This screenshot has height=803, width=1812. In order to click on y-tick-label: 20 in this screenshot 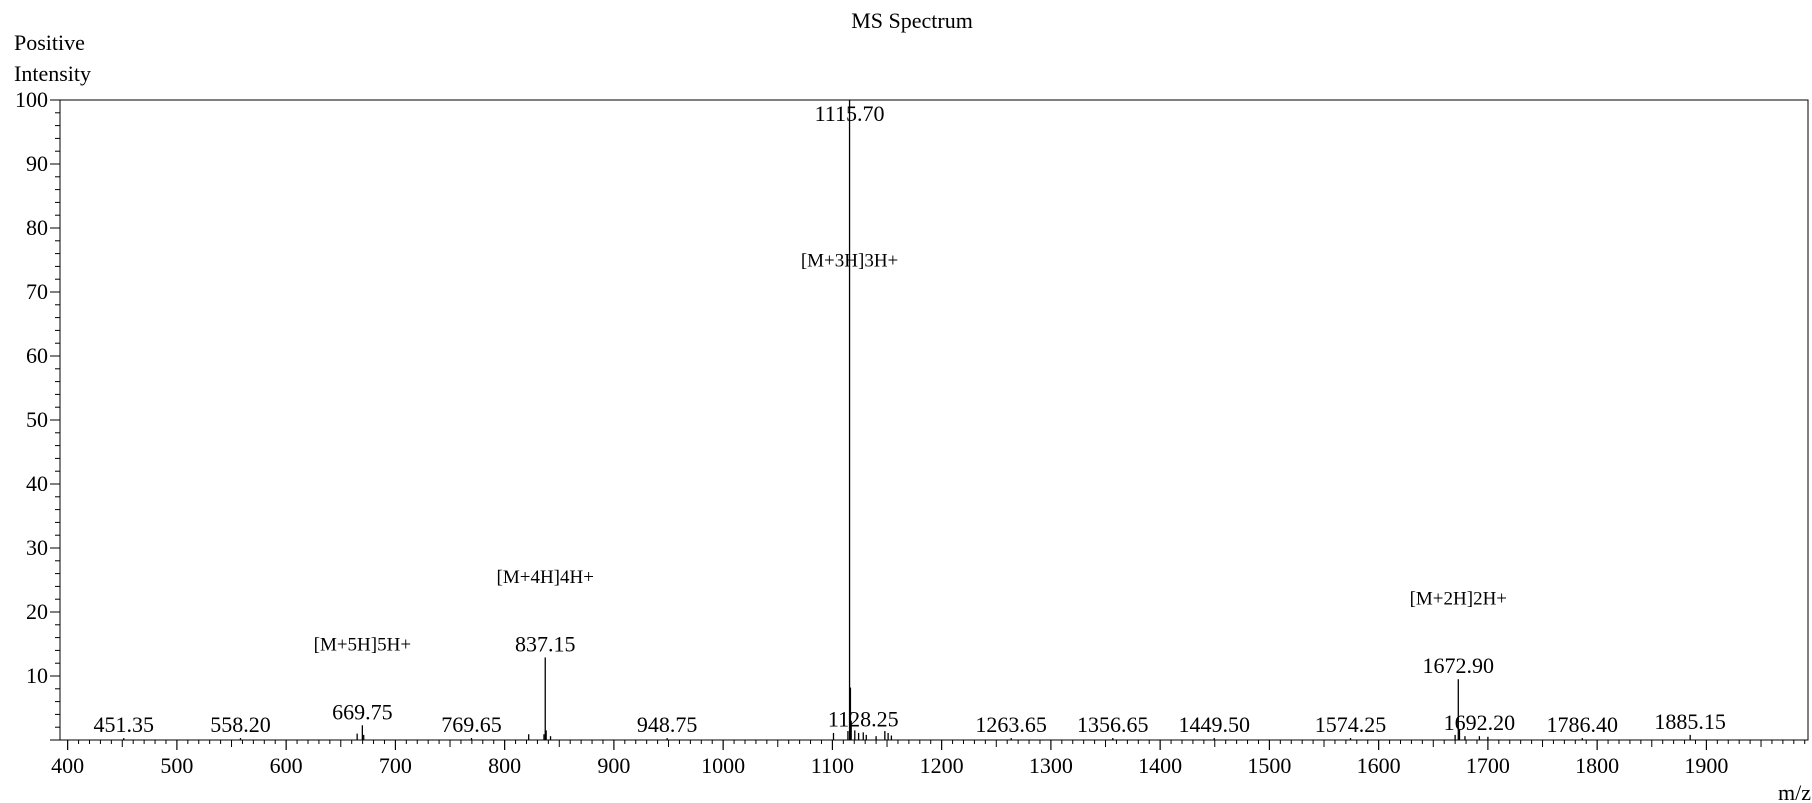, I will do `click(37, 611)`.